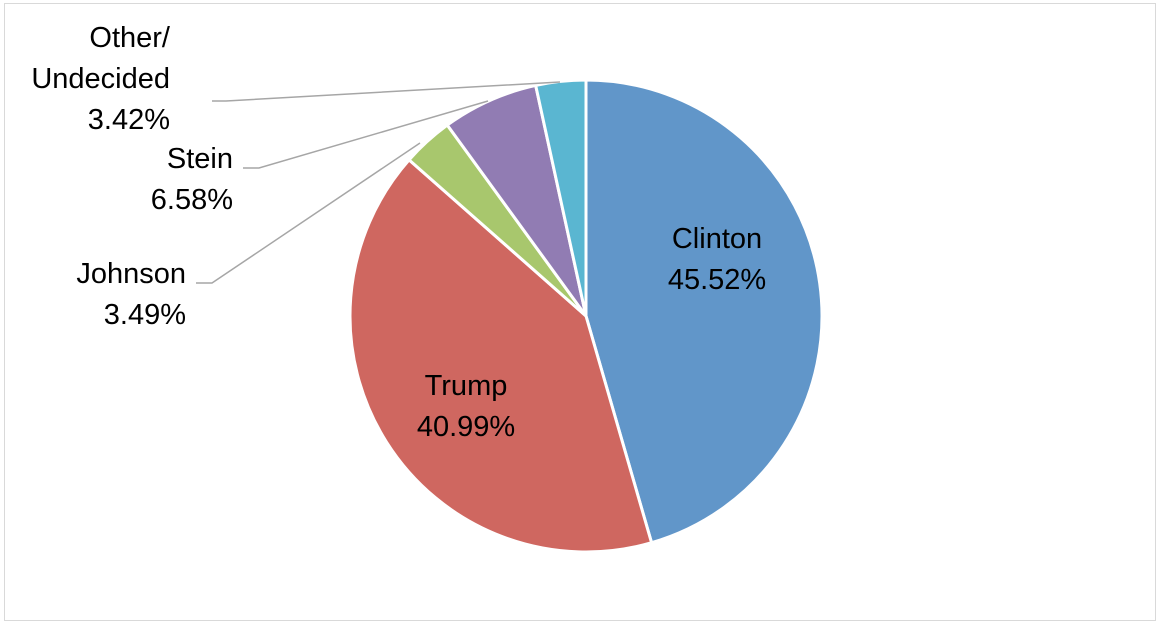  Describe the element at coordinates (145, 315) in the screenshot. I see `data-label-value: 3.49%` at that location.